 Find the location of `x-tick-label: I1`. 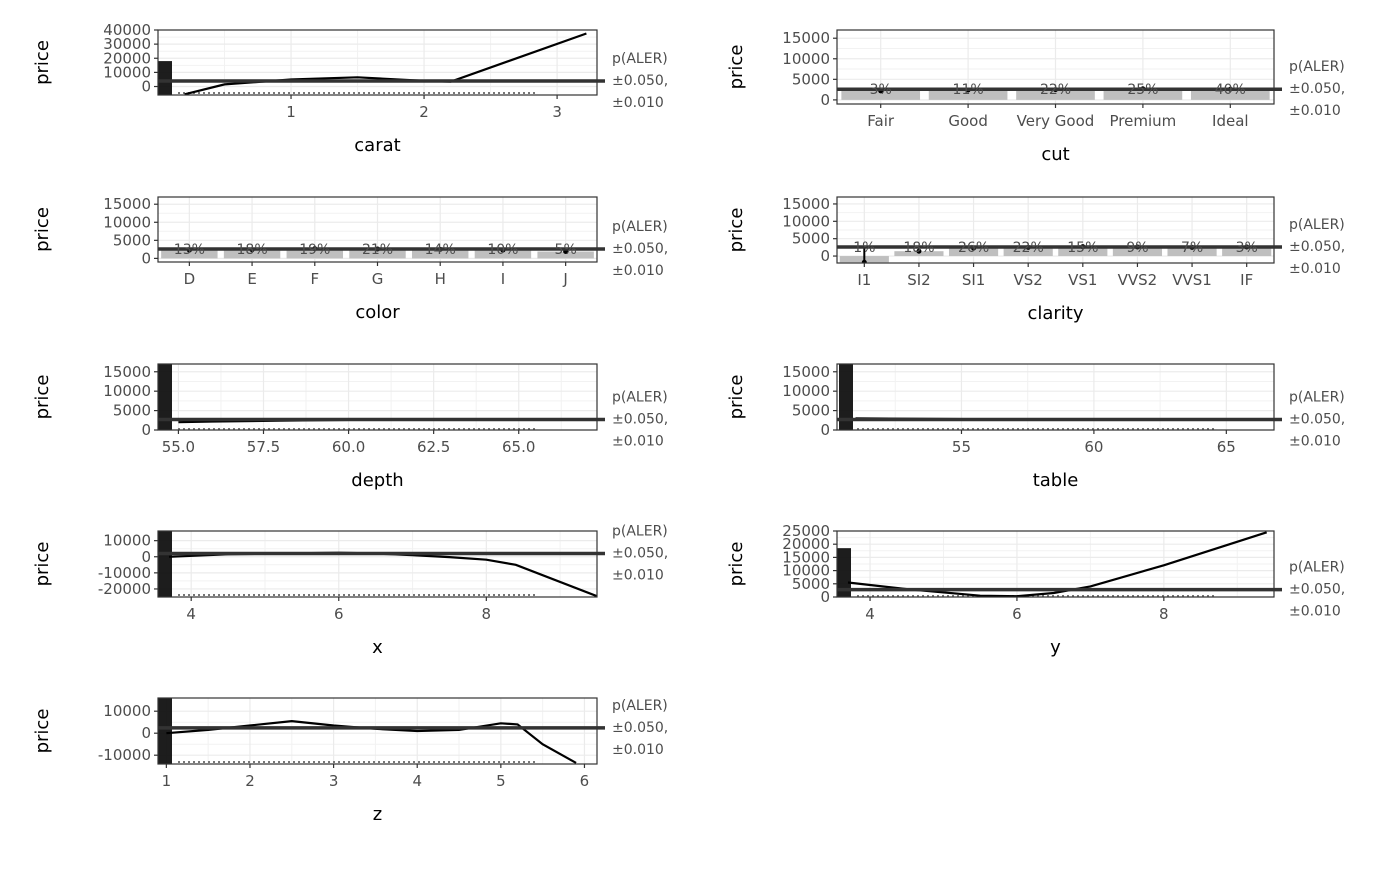

x-tick-label: I1 is located at coordinates (864, 280).